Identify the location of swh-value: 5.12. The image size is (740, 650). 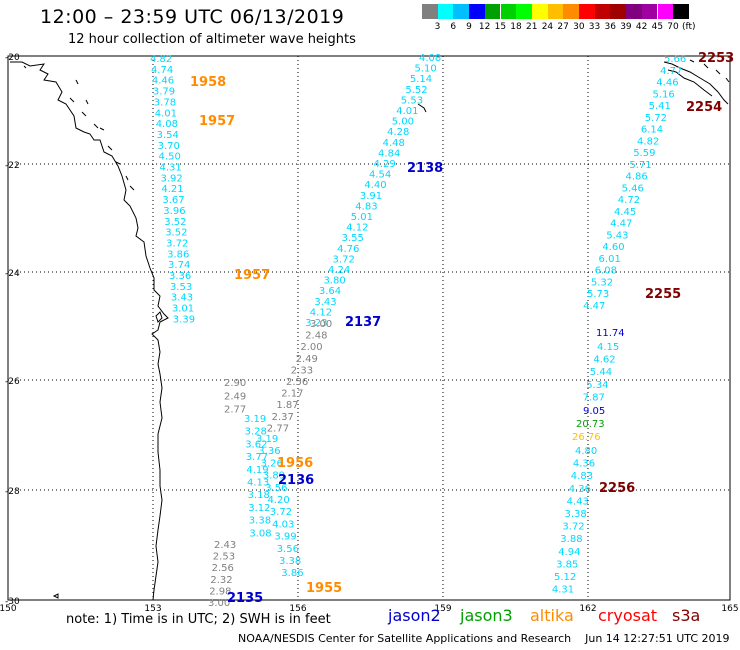
(565, 577).